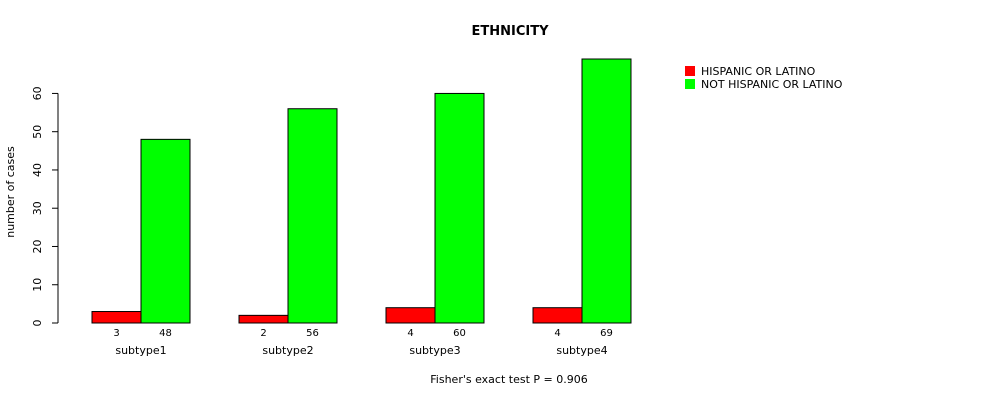 This screenshot has height=400, width=990. Describe the element at coordinates (116, 333) in the screenshot. I see `bar-value-label: 3` at that location.